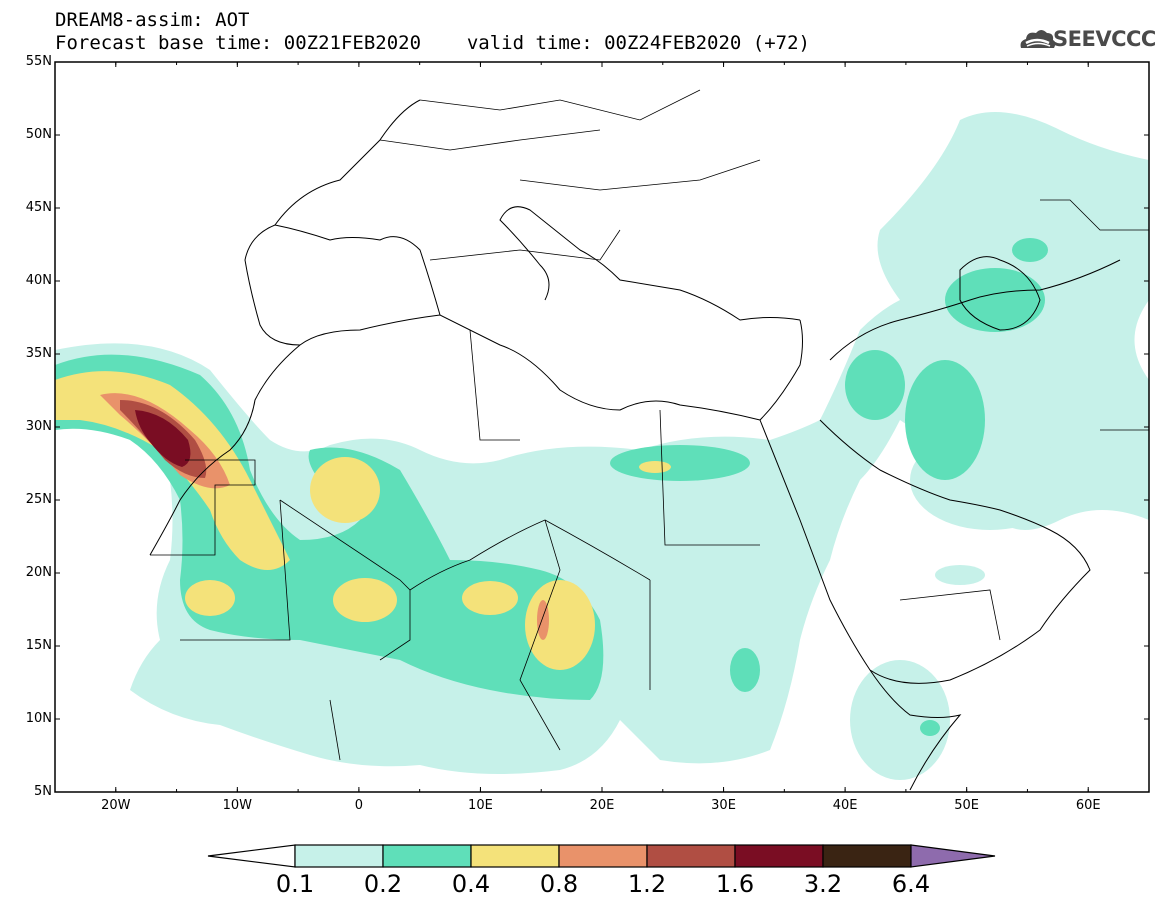  Describe the element at coordinates (471, 884) in the screenshot. I see `colorbar-label: 0.4` at that location.